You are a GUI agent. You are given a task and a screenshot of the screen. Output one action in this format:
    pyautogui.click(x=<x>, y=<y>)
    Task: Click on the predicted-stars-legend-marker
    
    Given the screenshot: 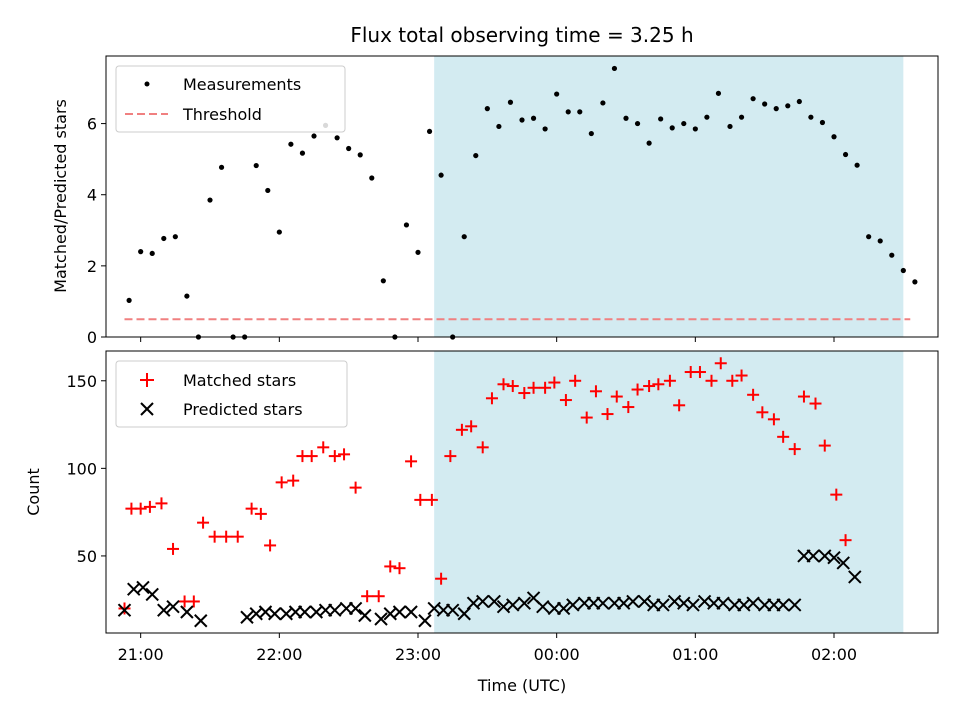 What is the action you would take?
    pyautogui.click(x=147, y=409)
    